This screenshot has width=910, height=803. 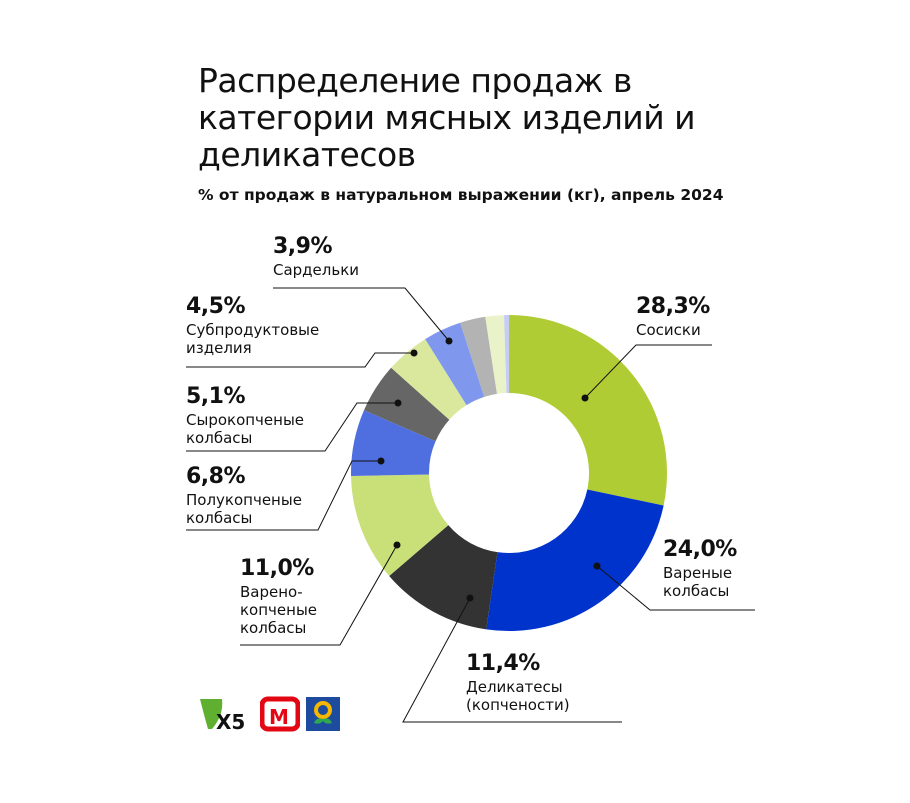 What do you see at coordinates (700, 549) in the screenshot?
I see `slice-value-label: 24,0%` at bounding box center [700, 549].